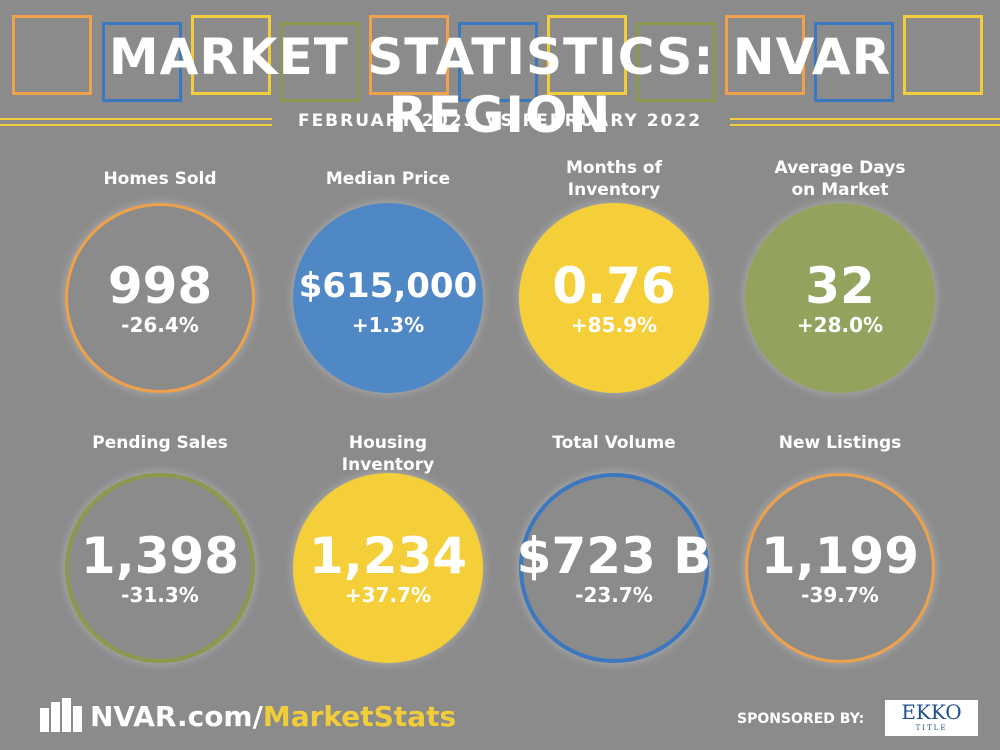 The image size is (1000, 750). Describe the element at coordinates (176, 716) in the screenshot. I see `url: NVAR.com/` at that location.